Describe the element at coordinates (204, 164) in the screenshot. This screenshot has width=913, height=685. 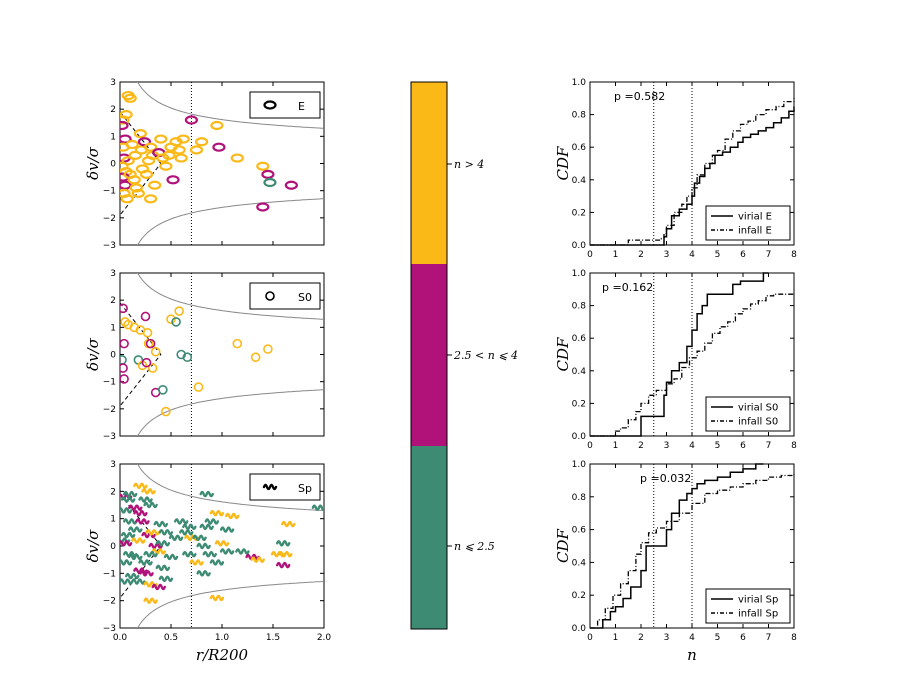
I see `phase-space-E: −3 −2 −1 0 1 2 3 Eδv/σ` at that location.